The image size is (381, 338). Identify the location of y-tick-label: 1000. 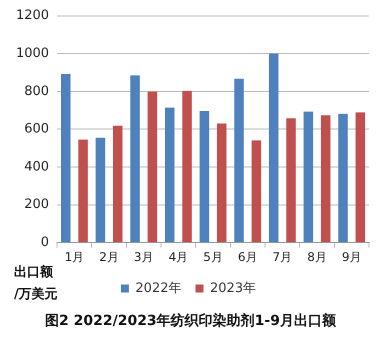
(33, 53).